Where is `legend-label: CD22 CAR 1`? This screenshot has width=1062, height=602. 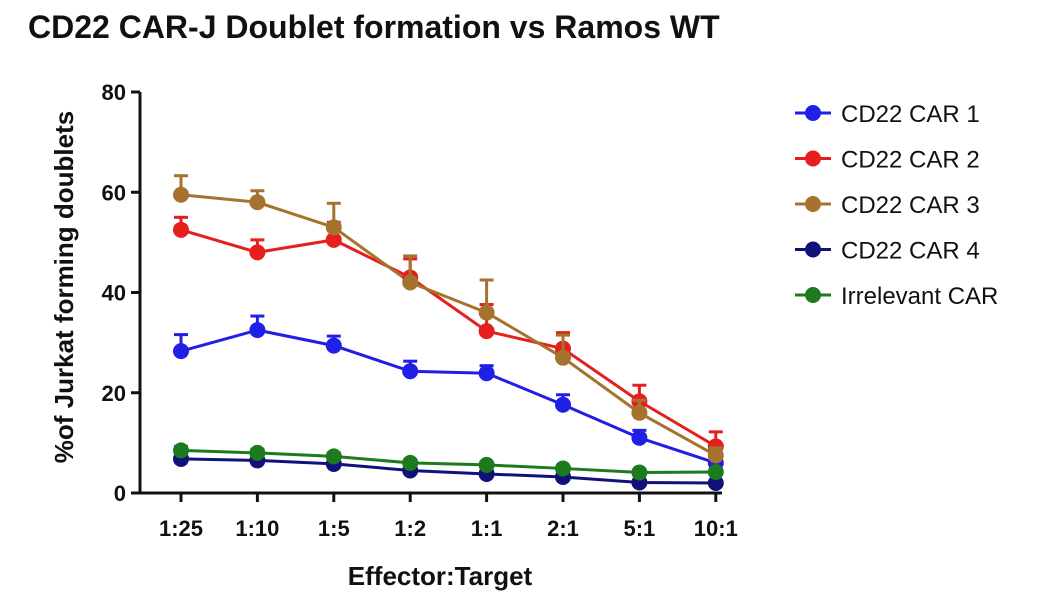
legend-label: CD22 CAR 1 is located at coordinates (910, 114).